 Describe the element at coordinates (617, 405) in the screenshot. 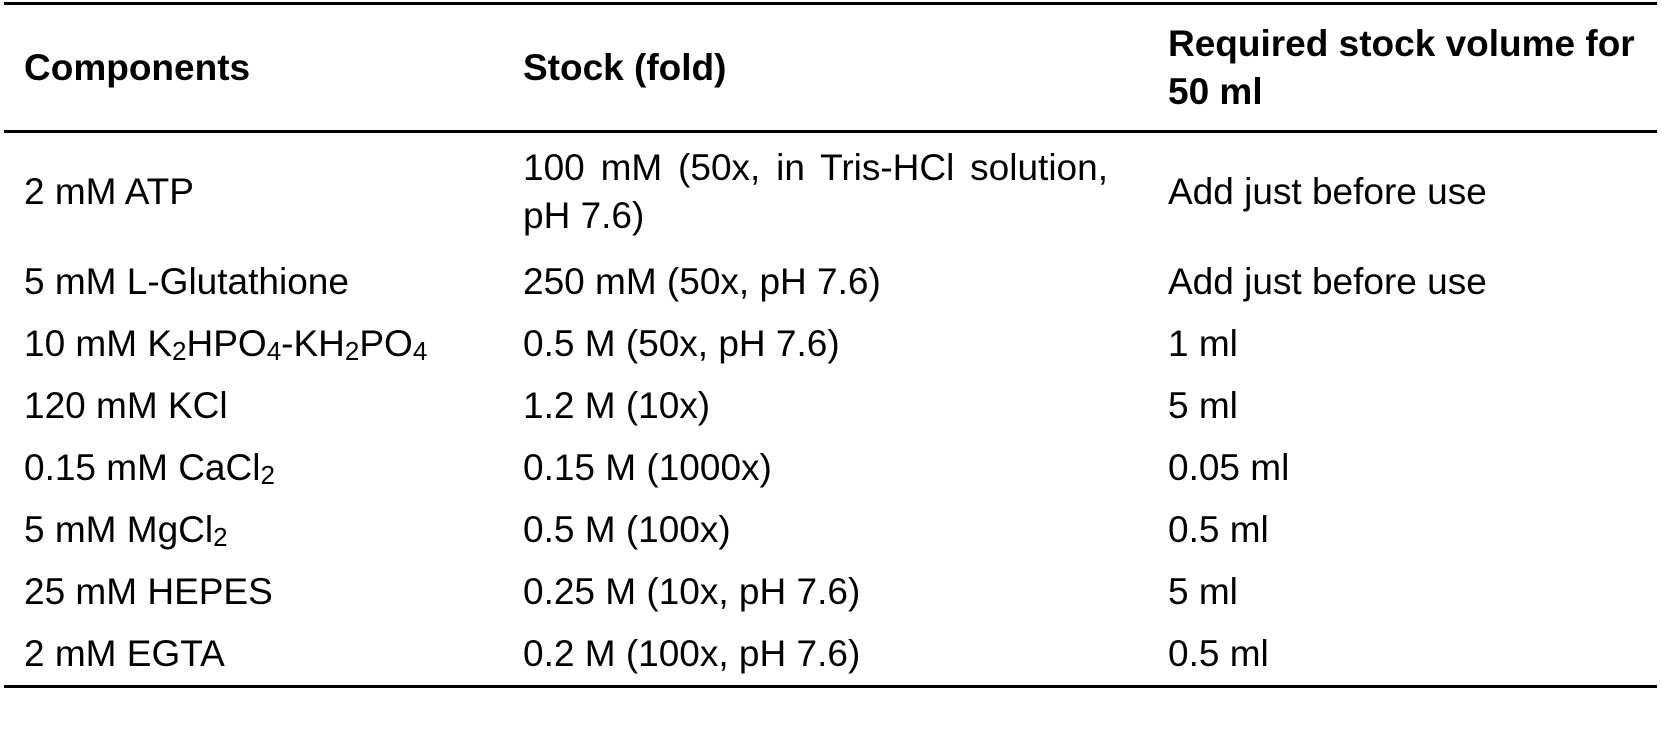

I see `cell-stock: 1.2 M (10x)` at that location.